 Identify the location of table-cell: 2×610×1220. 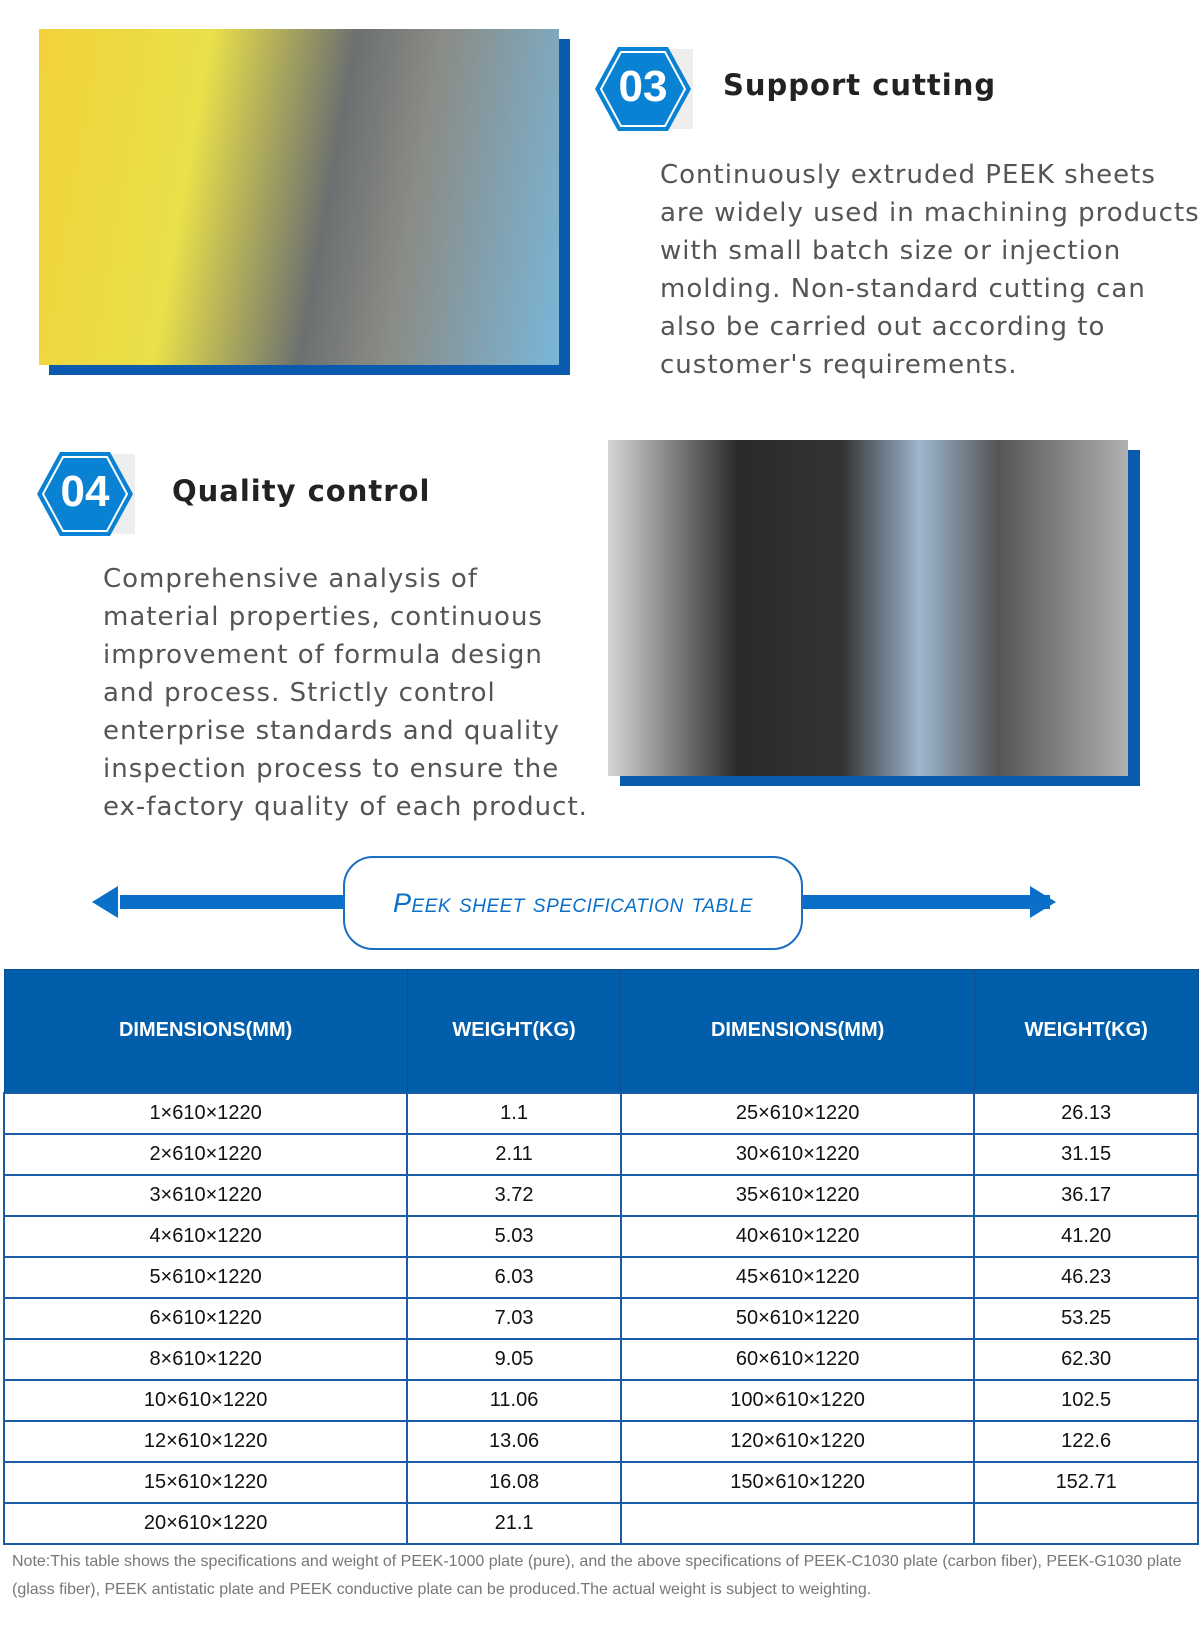
(205, 1154).